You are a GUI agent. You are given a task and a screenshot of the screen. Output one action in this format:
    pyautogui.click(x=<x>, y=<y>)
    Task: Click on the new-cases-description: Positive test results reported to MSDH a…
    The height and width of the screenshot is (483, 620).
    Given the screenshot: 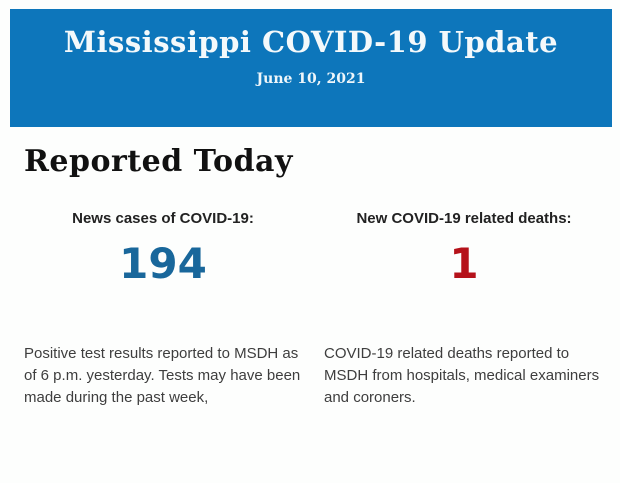 What is the action you would take?
    pyautogui.click(x=162, y=375)
    